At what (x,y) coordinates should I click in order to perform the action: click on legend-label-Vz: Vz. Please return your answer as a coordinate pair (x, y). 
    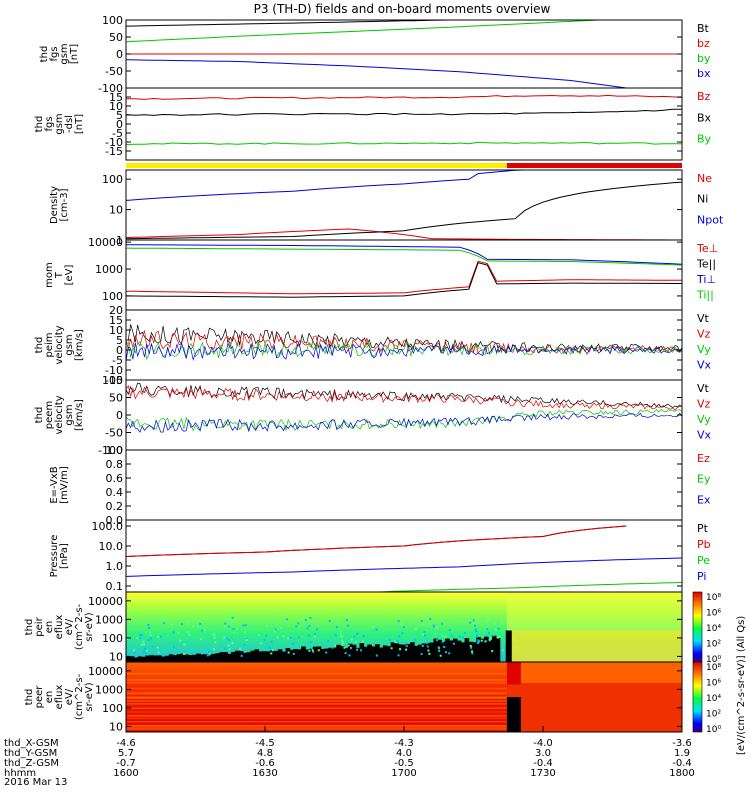
    Looking at the image, I should click on (704, 404).